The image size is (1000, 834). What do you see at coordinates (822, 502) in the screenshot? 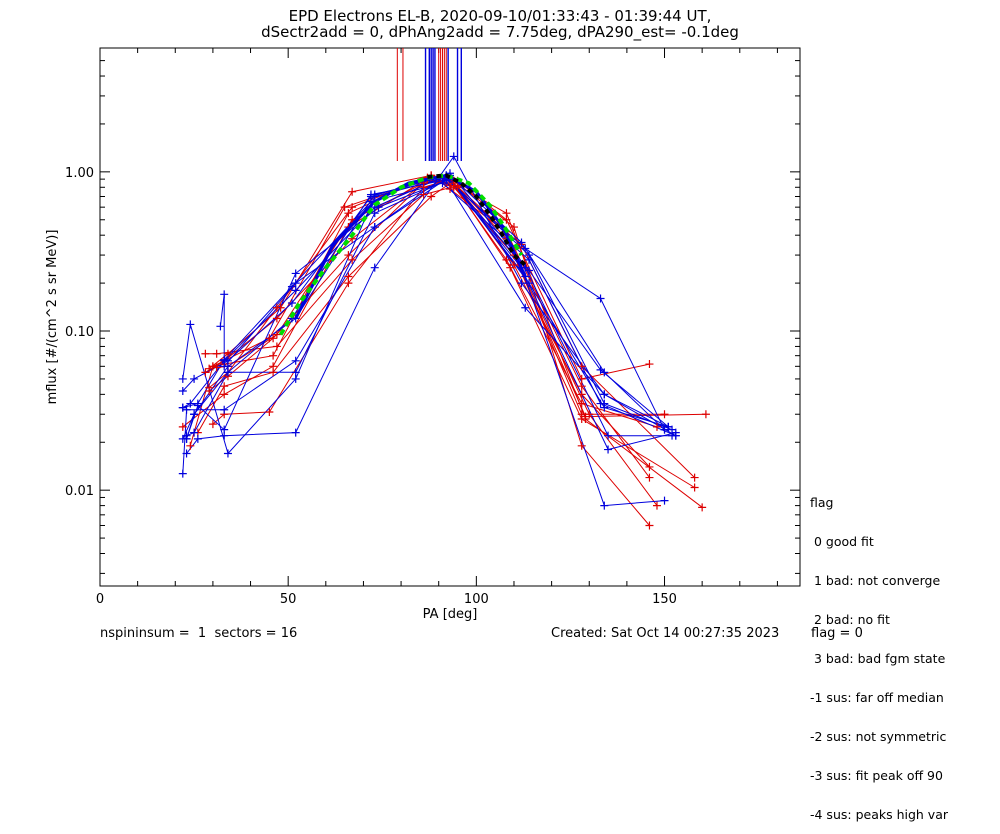
I see `legend-title: flag` at bounding box center [822, 502].